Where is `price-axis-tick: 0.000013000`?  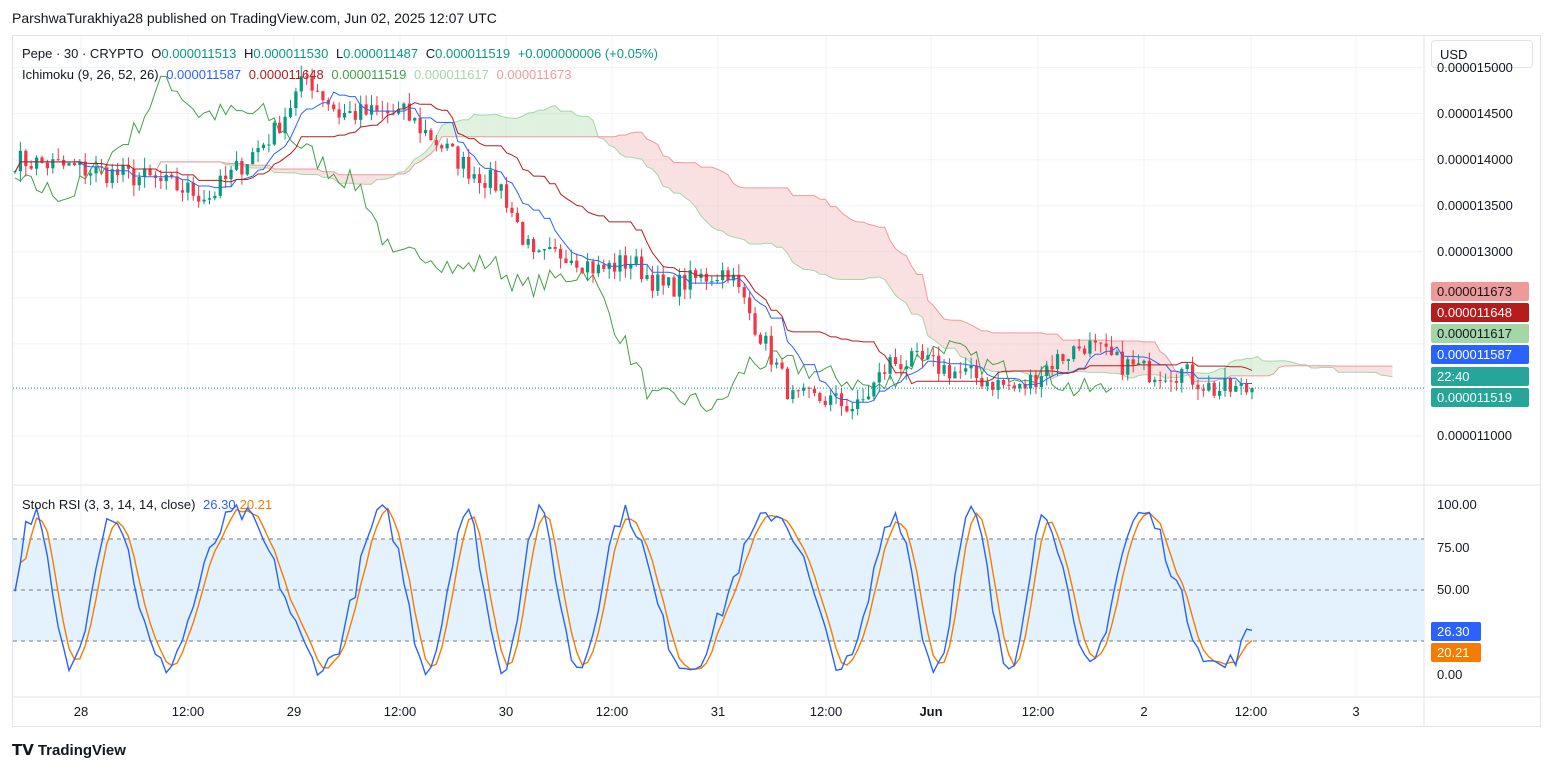 price-axis-tick: 0.000013000 is located at coordinates (1475, 251).